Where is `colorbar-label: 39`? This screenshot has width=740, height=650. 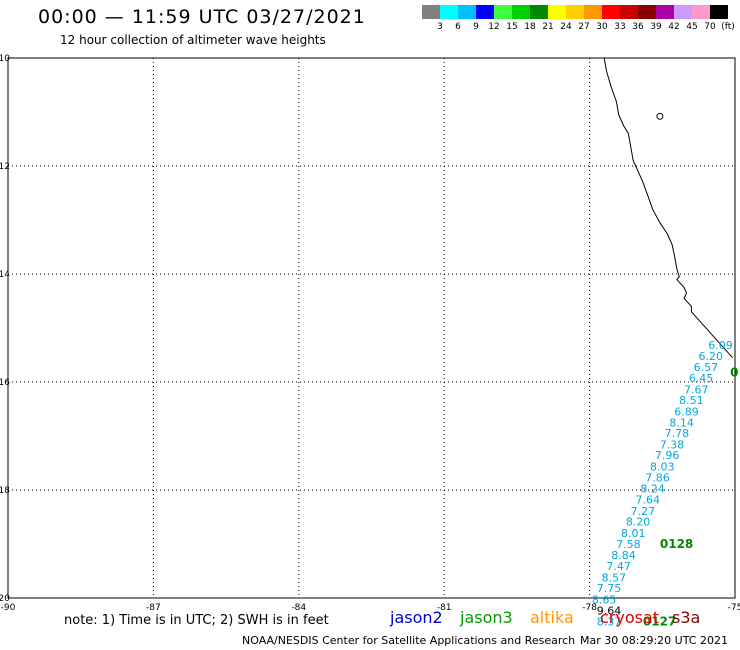 colorbar-label: 39 is located at coordinates (656, 27).